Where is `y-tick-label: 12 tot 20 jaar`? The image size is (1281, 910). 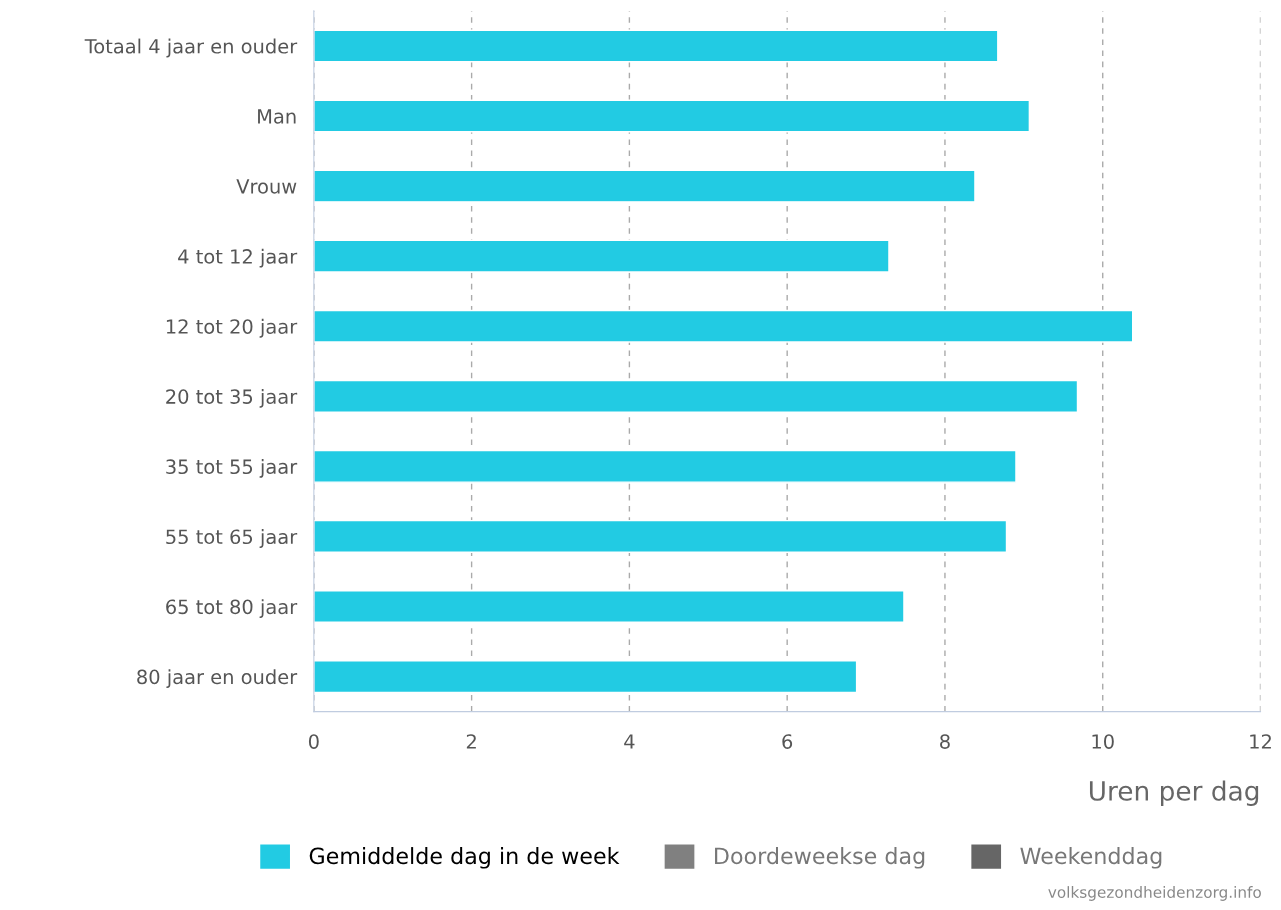 y-tick-label: 12 tot 20 jaar is located at coordinates (232, 328).